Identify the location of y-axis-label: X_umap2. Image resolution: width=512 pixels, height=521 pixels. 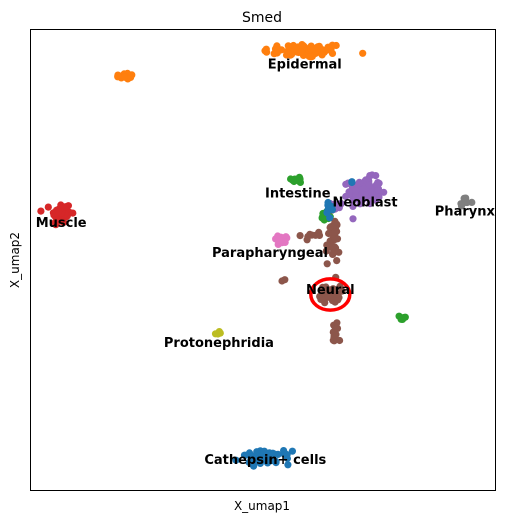
(15, 260).